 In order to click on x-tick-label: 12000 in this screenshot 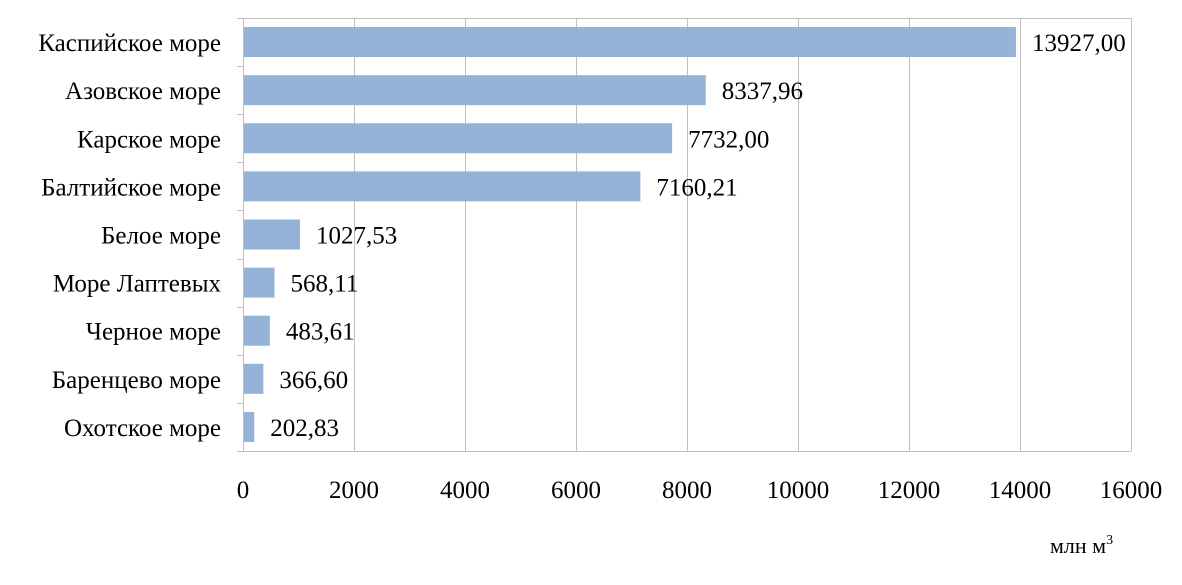, I will do `click(909, 490)`.